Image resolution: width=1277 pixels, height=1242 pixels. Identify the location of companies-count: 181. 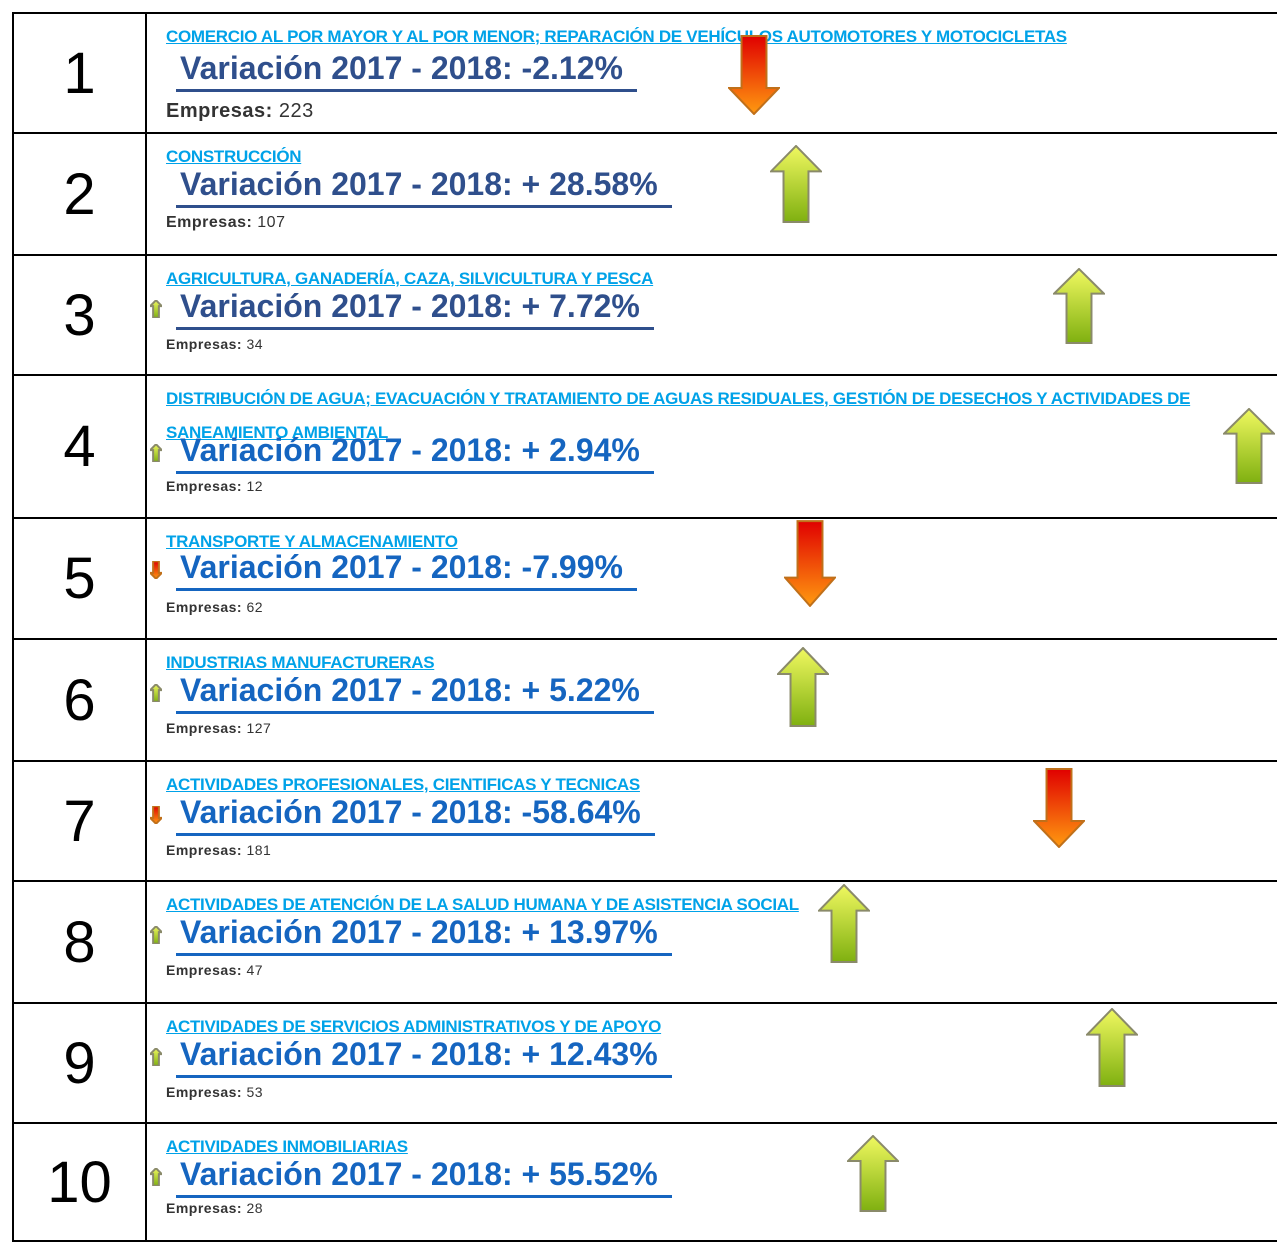
(259, 850).